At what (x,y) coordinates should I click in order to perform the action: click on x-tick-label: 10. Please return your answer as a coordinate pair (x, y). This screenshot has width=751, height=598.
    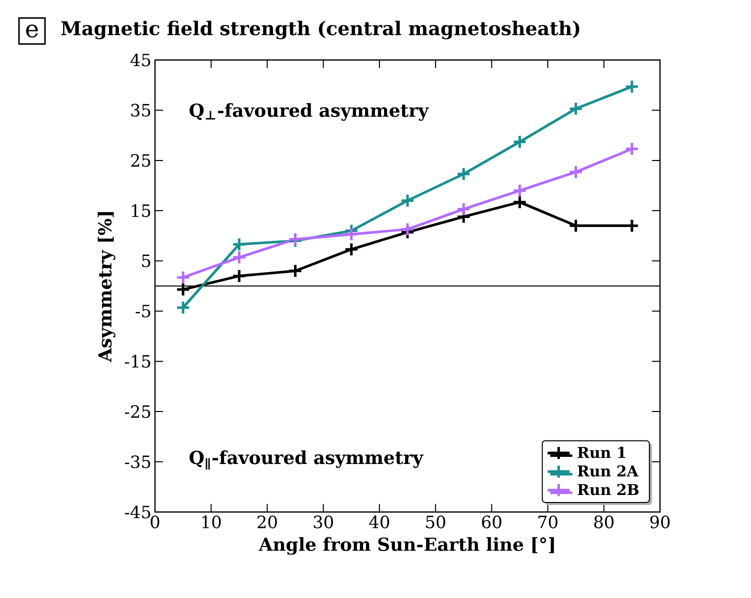
    Looking at the image, I should click on (211, 522).